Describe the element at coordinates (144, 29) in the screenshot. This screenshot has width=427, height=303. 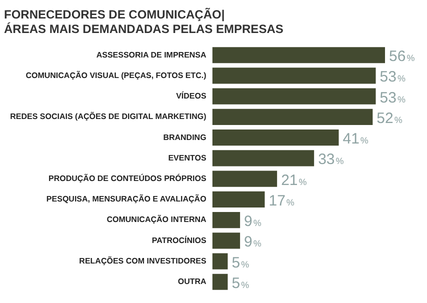
I see `chart-subtitle: ÁREAS MAIS DEMANDADAS PELAS EMPRESAS` at that location.